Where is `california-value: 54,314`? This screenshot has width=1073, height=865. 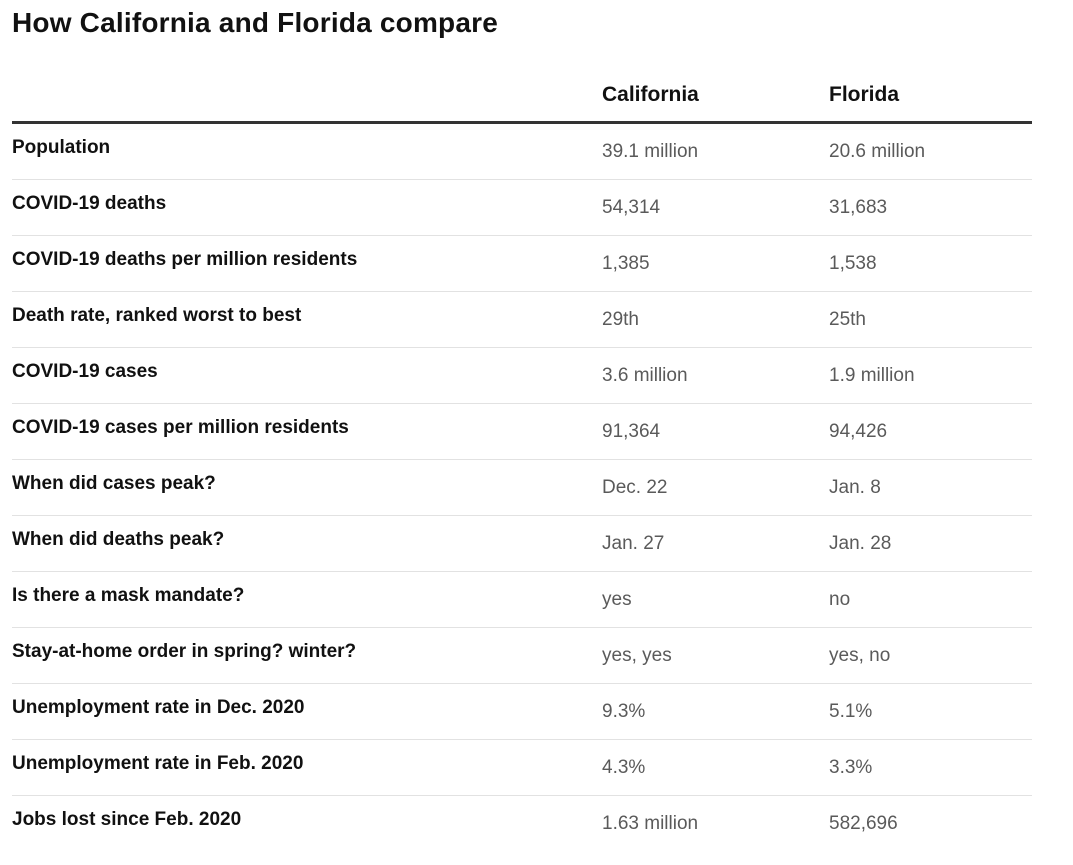
california-value: 54,314 is located at coordinates (631, 207).